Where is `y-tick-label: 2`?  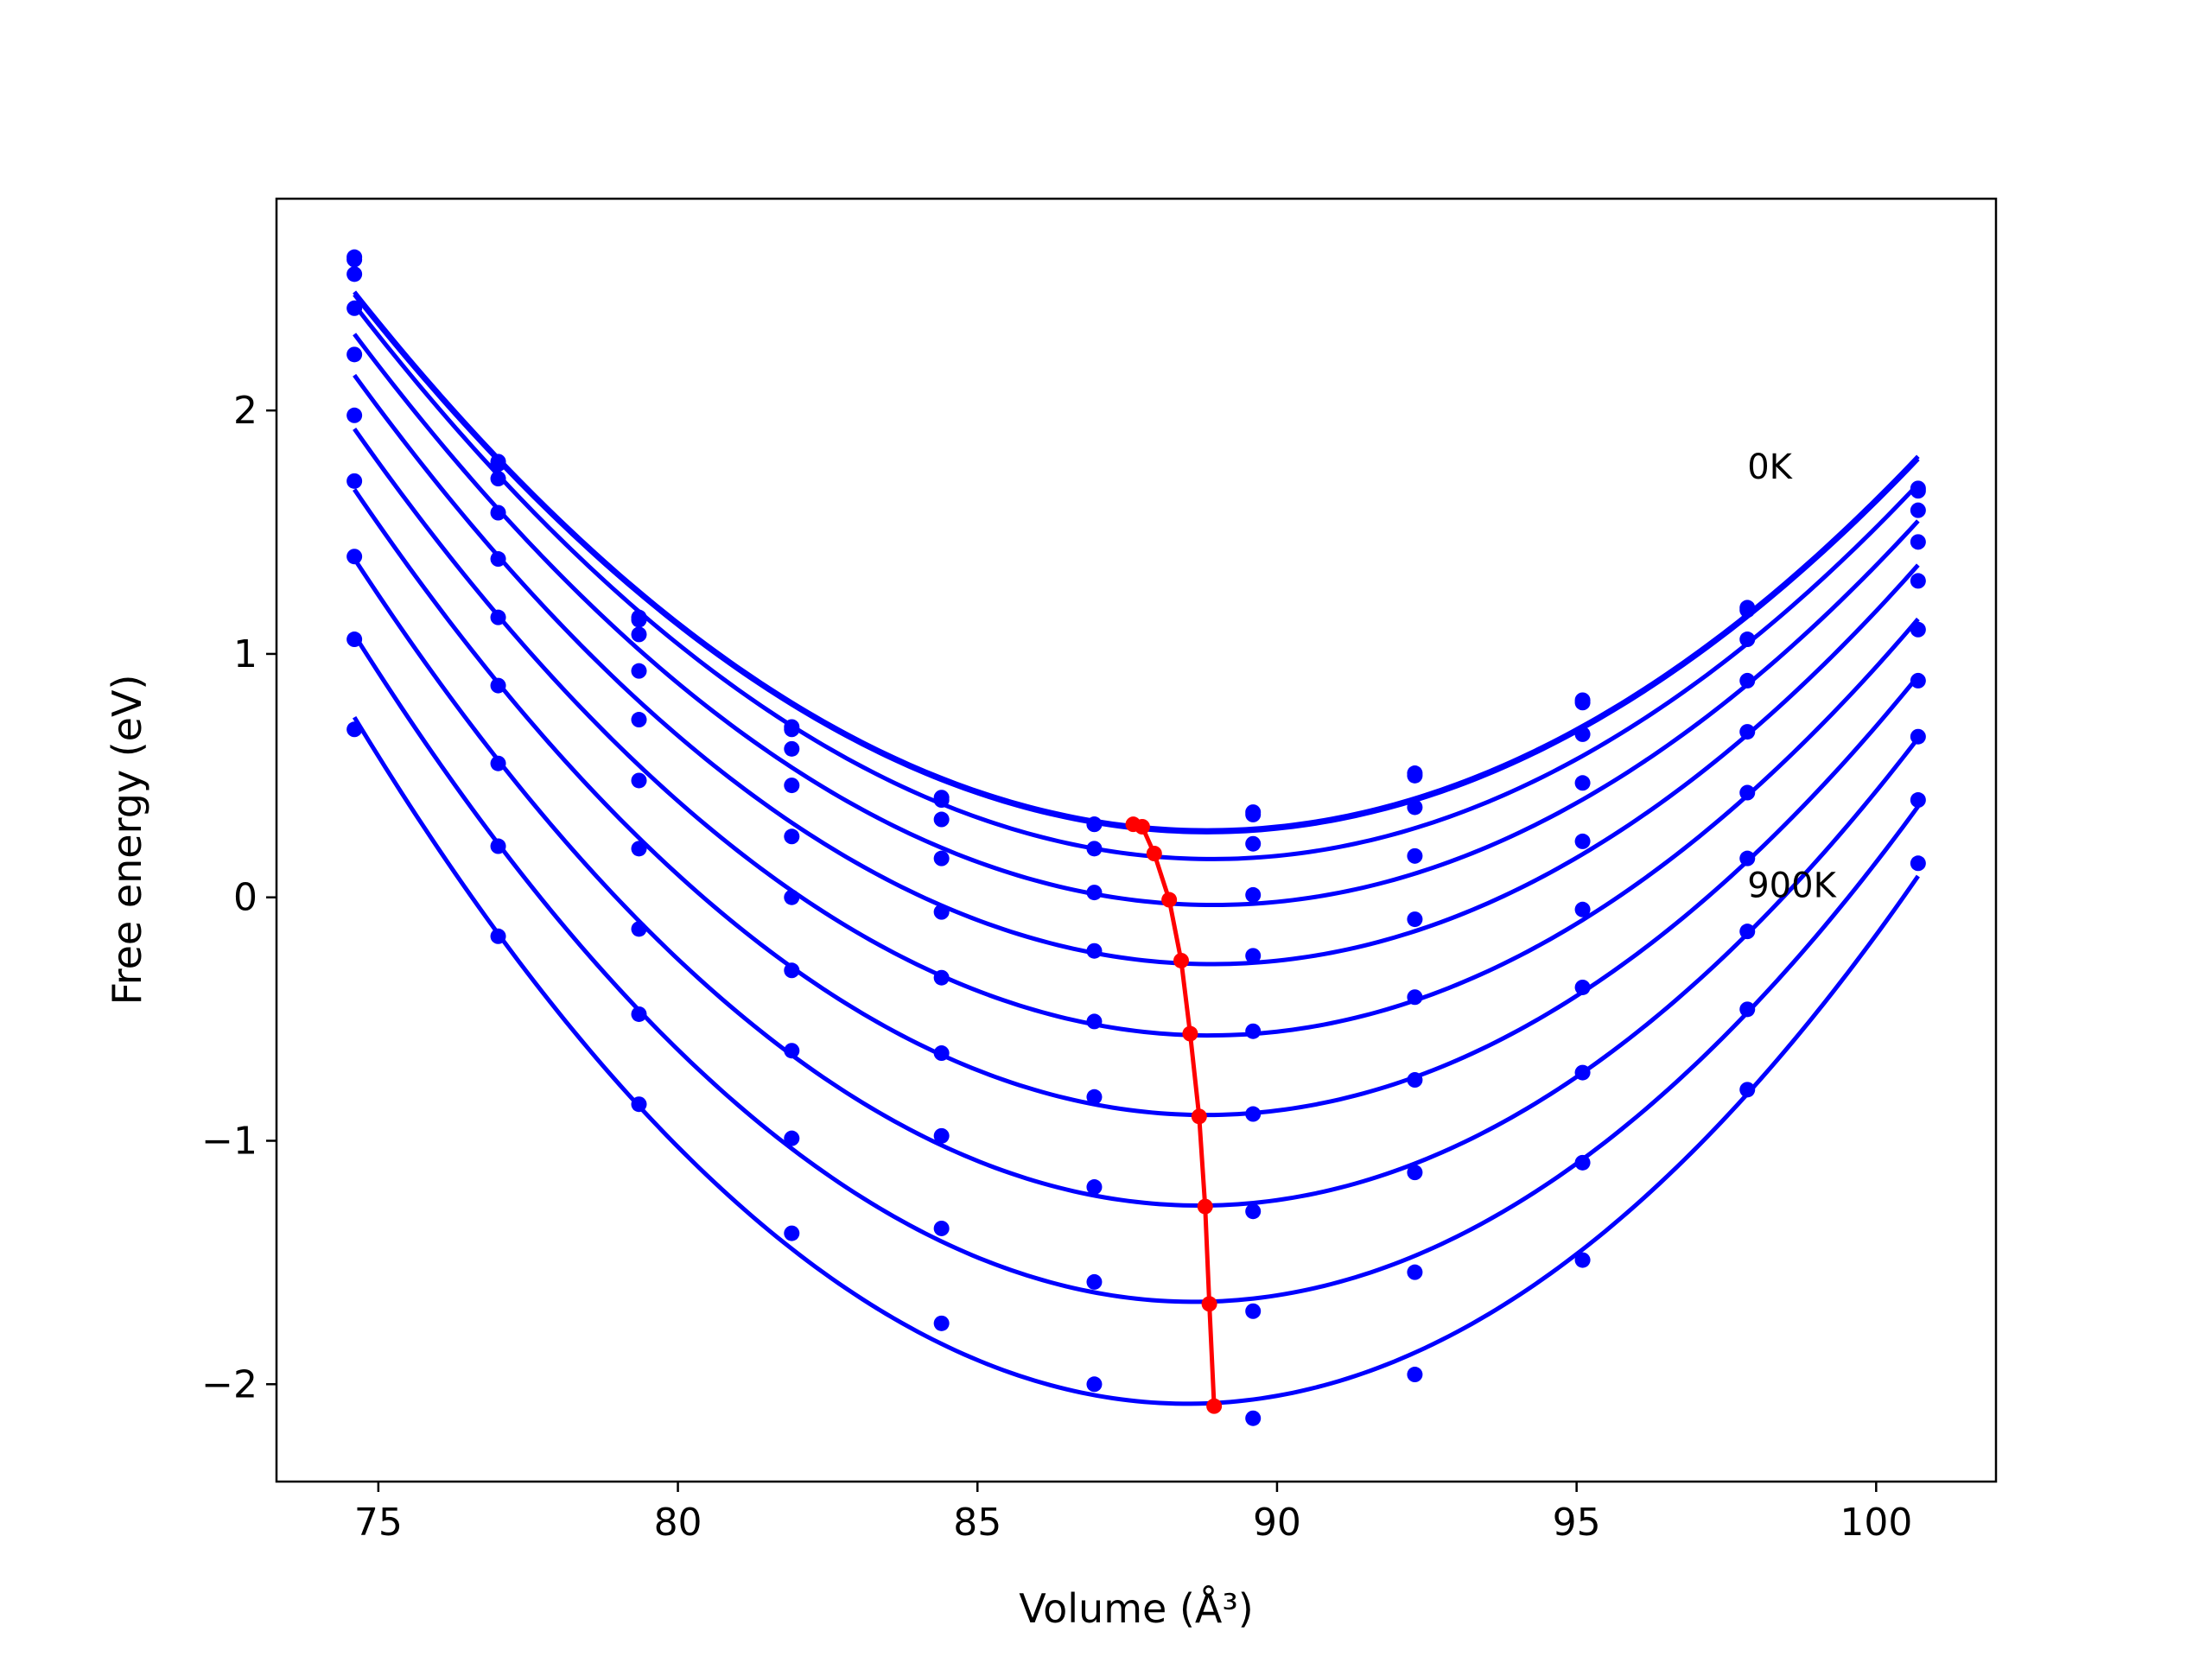
y-tick-label: 2 is located at coordinates (245, 411).